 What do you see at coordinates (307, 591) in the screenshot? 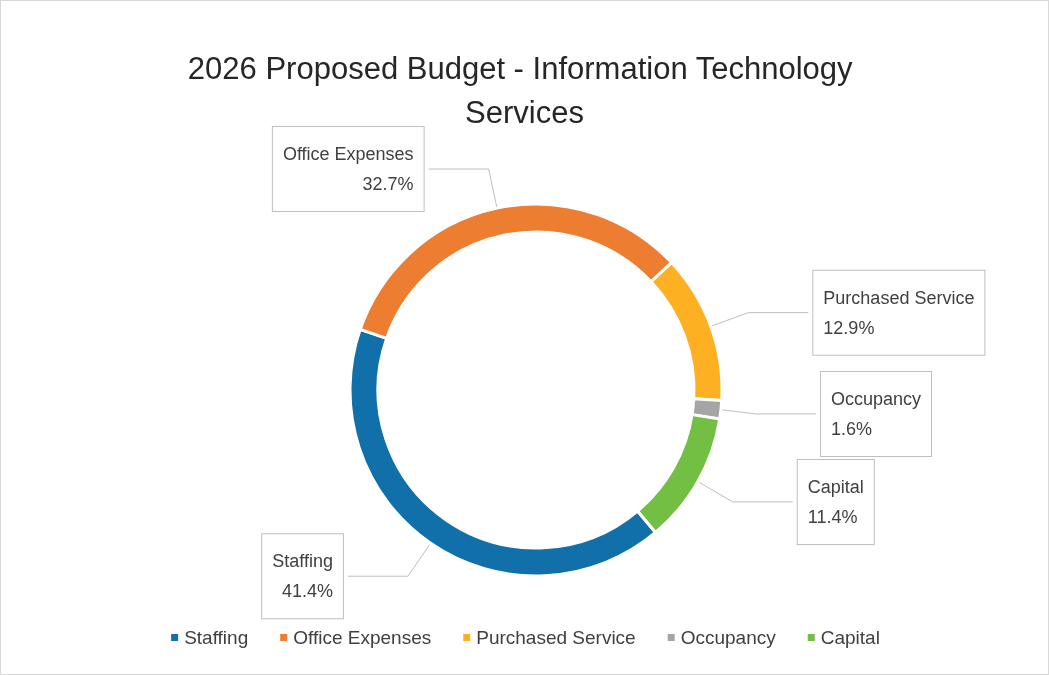
I see `data-label: 41.4%` at bounding box center [307, 591].